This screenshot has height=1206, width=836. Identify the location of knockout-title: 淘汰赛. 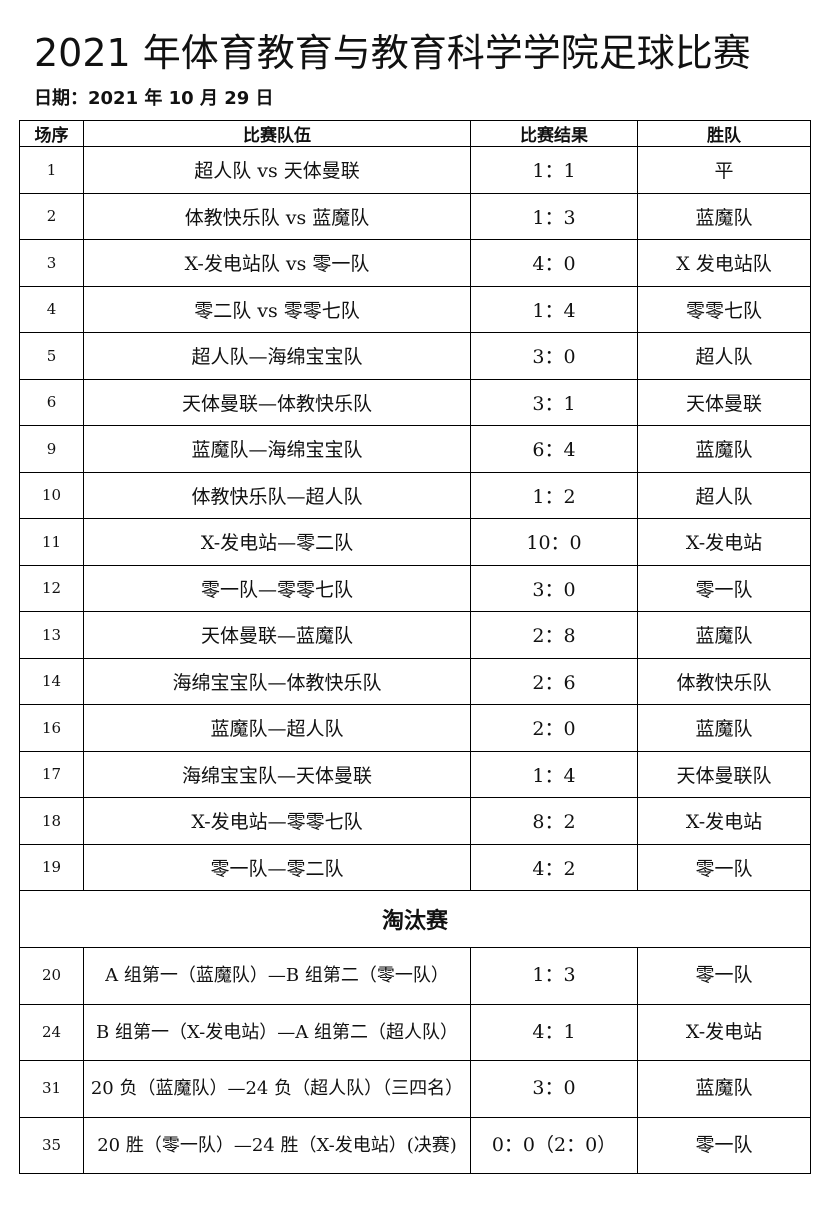
(415, 919).